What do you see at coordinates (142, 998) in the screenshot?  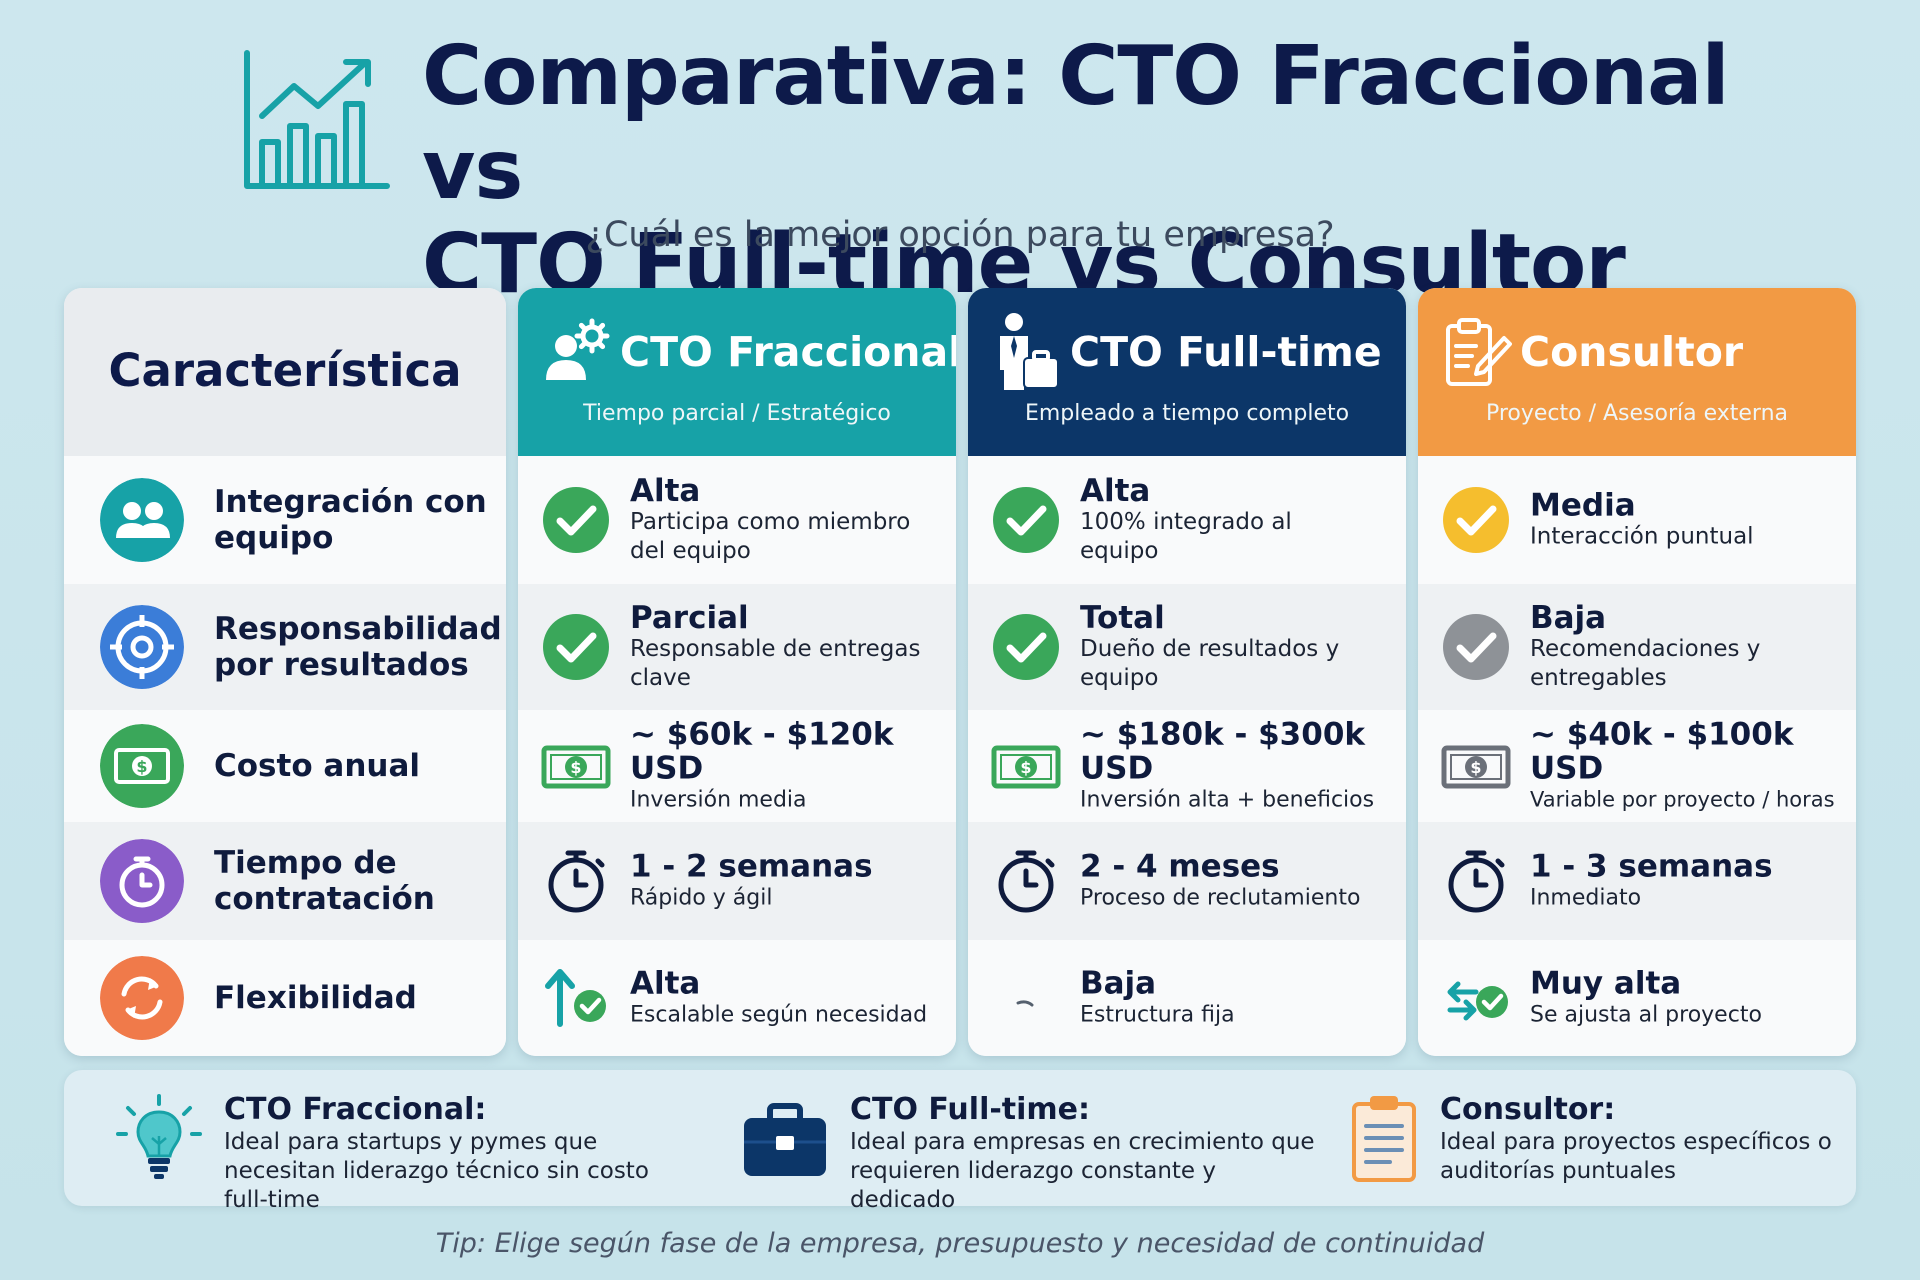 I see `refresh-icon` at bounding box center [142, 998].